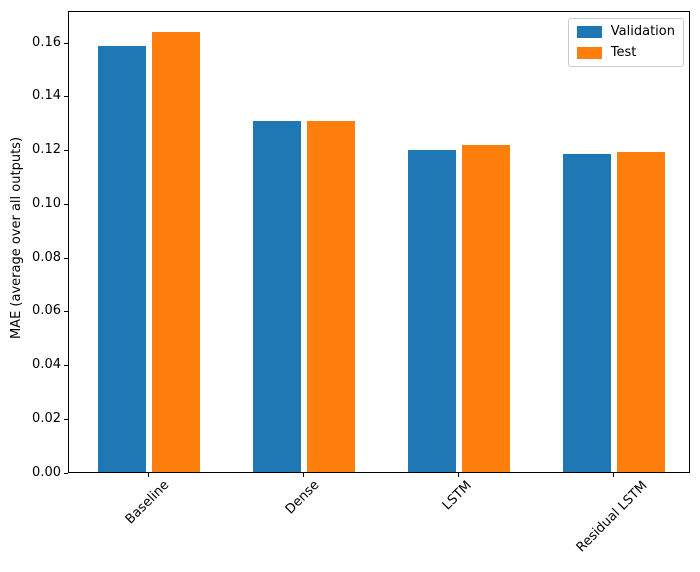 The height and width of the screenshot is (572, 700). What do you see at coordinates (66, 97) in the screenshot?
I see `y-tick-mark-0.14` at bounding box center [66, 97].